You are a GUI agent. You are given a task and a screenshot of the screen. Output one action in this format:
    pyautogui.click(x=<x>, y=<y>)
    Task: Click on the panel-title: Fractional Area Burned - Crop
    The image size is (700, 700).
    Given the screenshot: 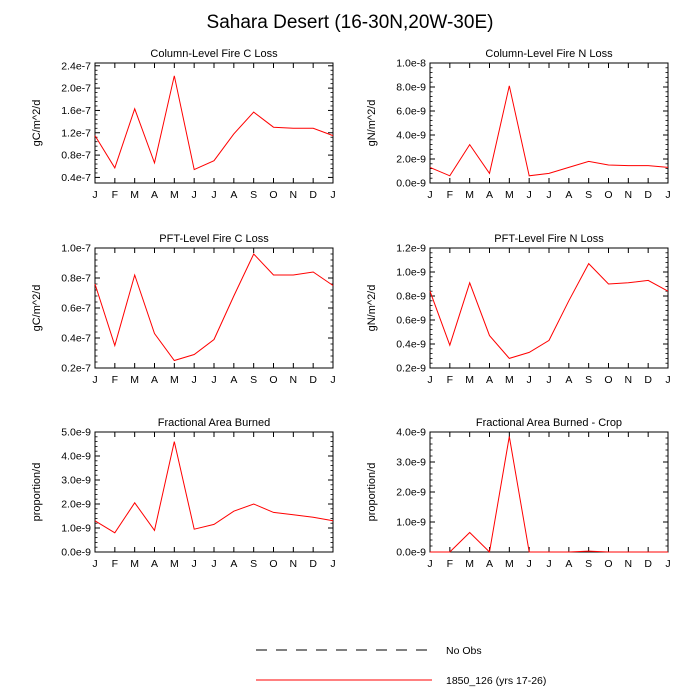 What is the action you would take?
    pyautogui.click(x=549, y=423)
    